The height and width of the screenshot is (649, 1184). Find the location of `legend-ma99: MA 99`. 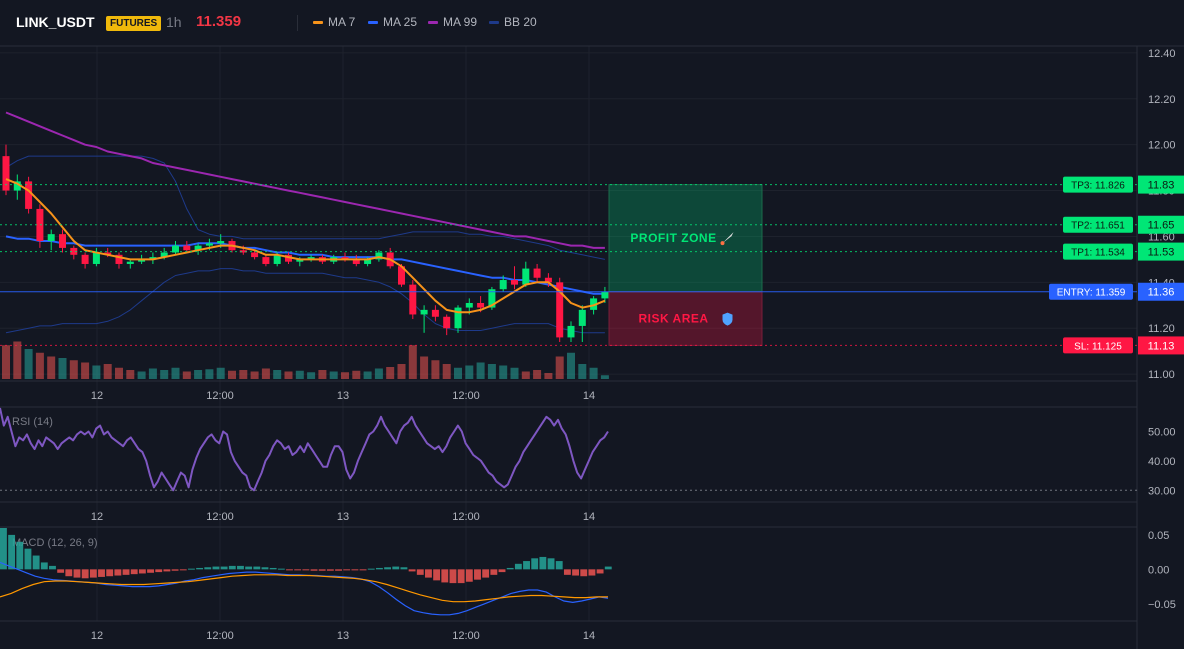

legend-ma99: MA 99 is located at coordinates (452, 23).